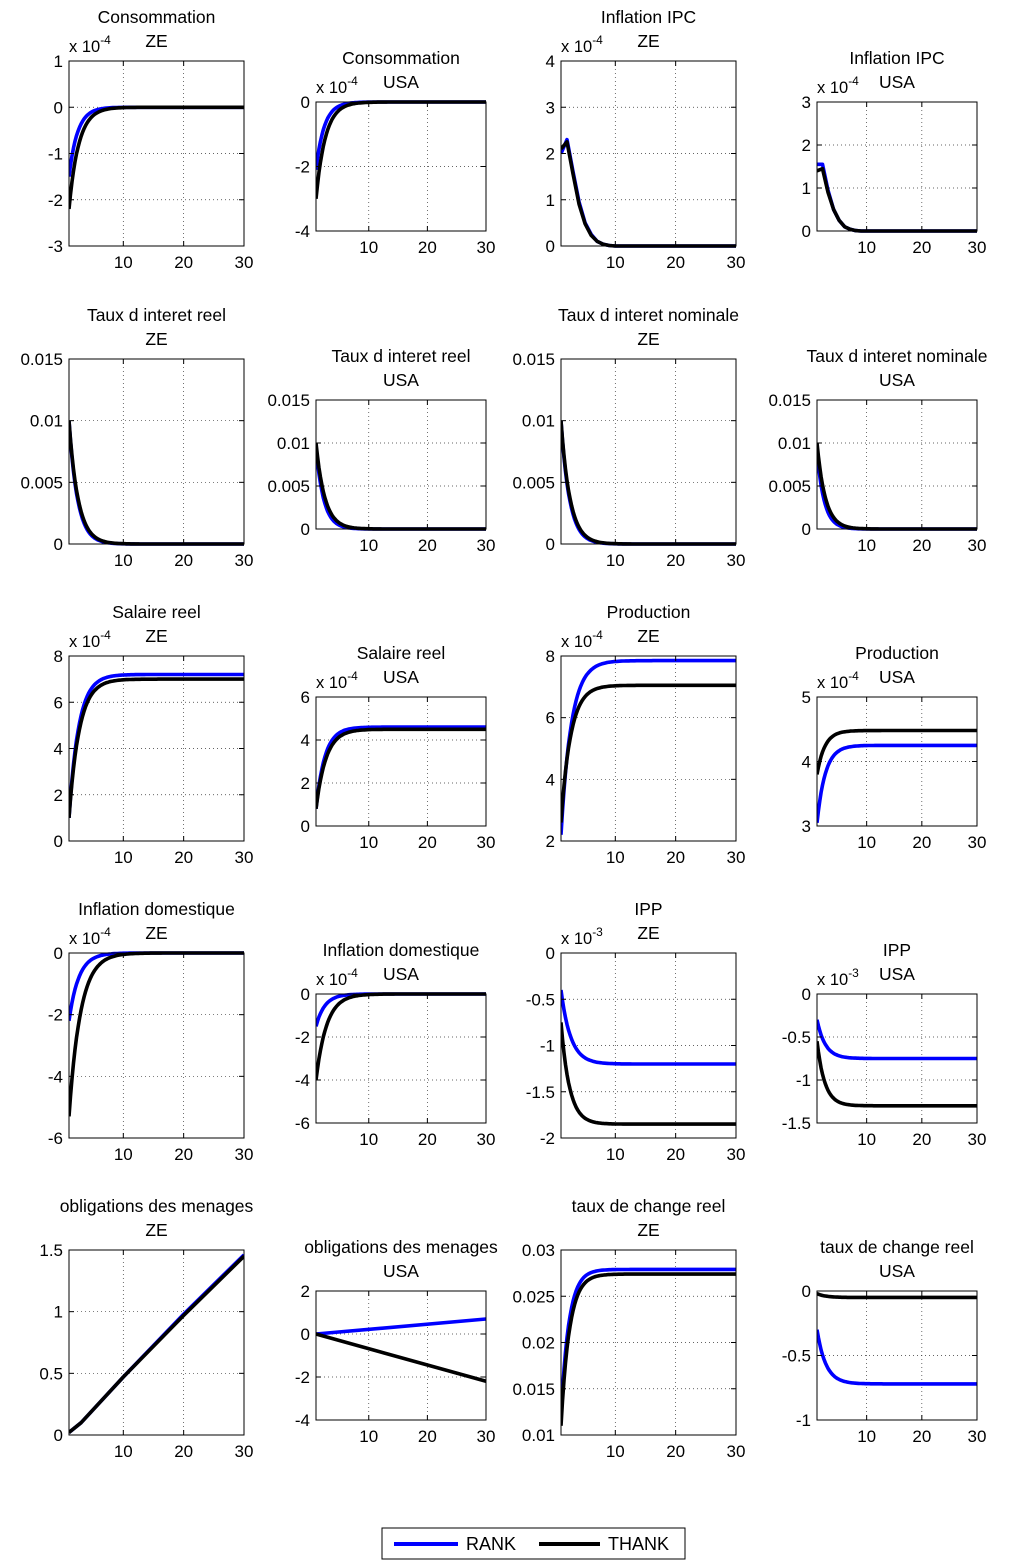 Image resolution: width=1015 pixels, height=1561 pixels. What do you see at coordinates (51, 1373) in the screenshot?
I see `y-tick-label: 0.5` at bounding box center [51, 1373].